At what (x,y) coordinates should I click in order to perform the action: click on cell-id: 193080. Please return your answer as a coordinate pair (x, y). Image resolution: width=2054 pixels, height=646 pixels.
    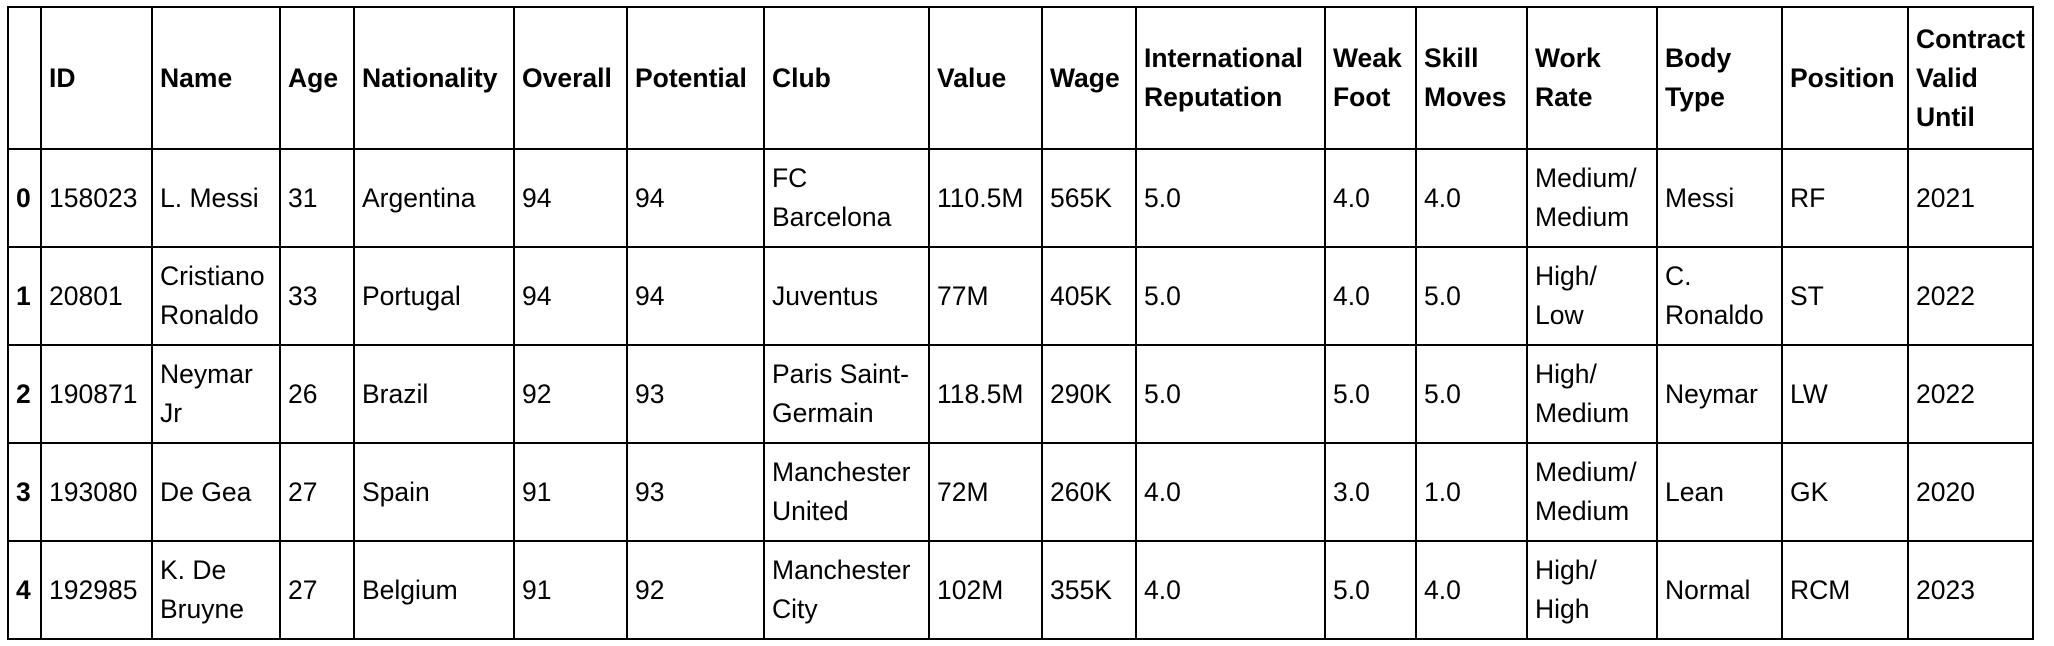
    Looking at the image, I should click on (96, 492).